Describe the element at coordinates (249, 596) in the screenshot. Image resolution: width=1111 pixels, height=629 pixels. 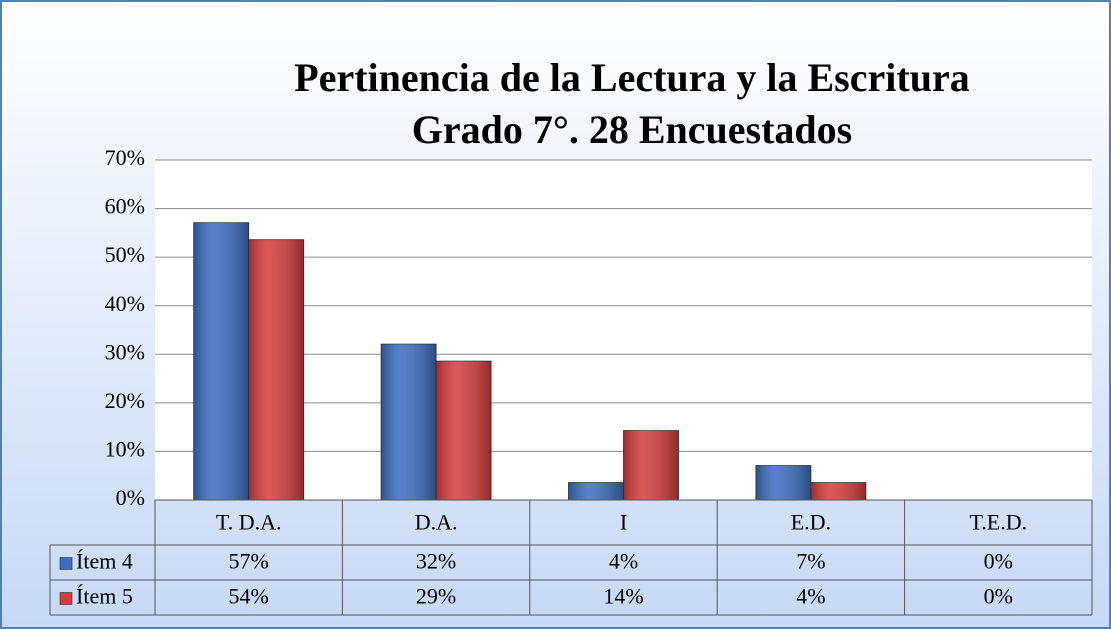
I see `data-label: 54%` at that location.